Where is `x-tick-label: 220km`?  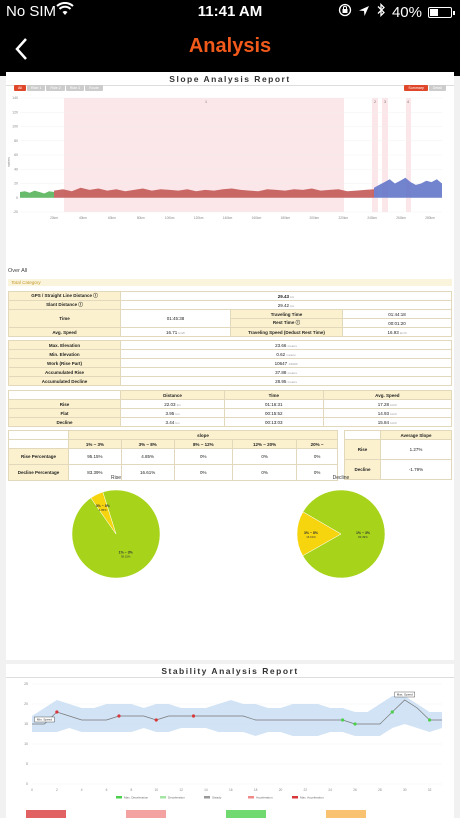 x-tick-label: 220km is located at coordinates (343, 218).